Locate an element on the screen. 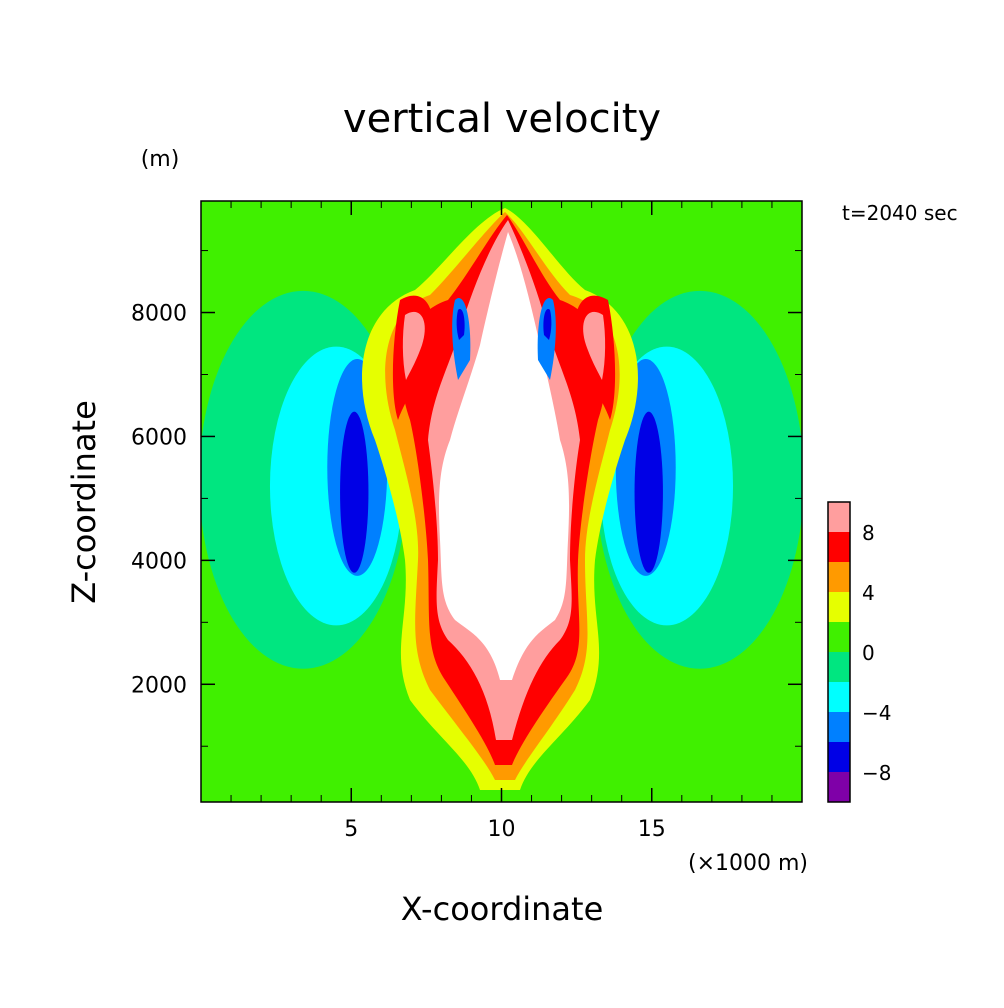 The width and height of the screenshot is (1004, 1008). time-label: t=2040 sec is located at coordinates (900, 213).